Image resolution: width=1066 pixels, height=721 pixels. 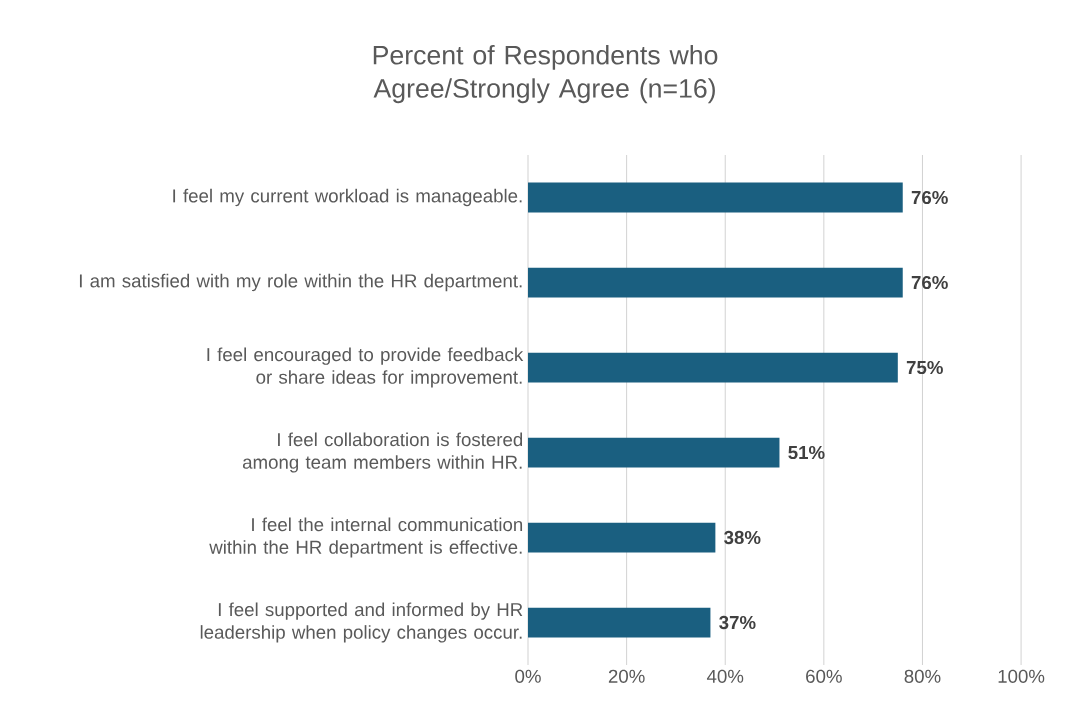 I want to click on chart-title: Percent of Respondents who Agree/Strongly Agree (n=16), so click(x=545, y=74).